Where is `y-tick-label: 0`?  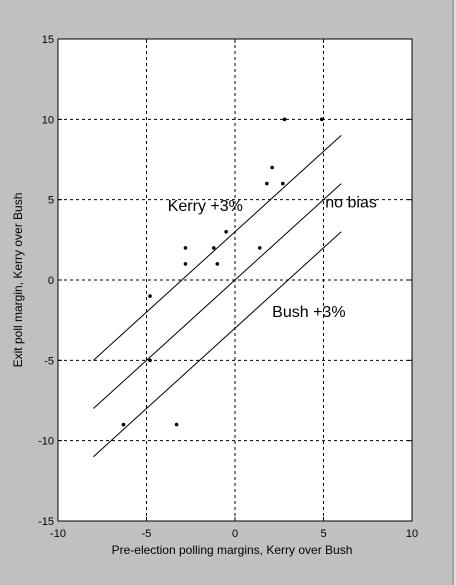 y-tick-label: 0 is located at coordinates (51, 281).